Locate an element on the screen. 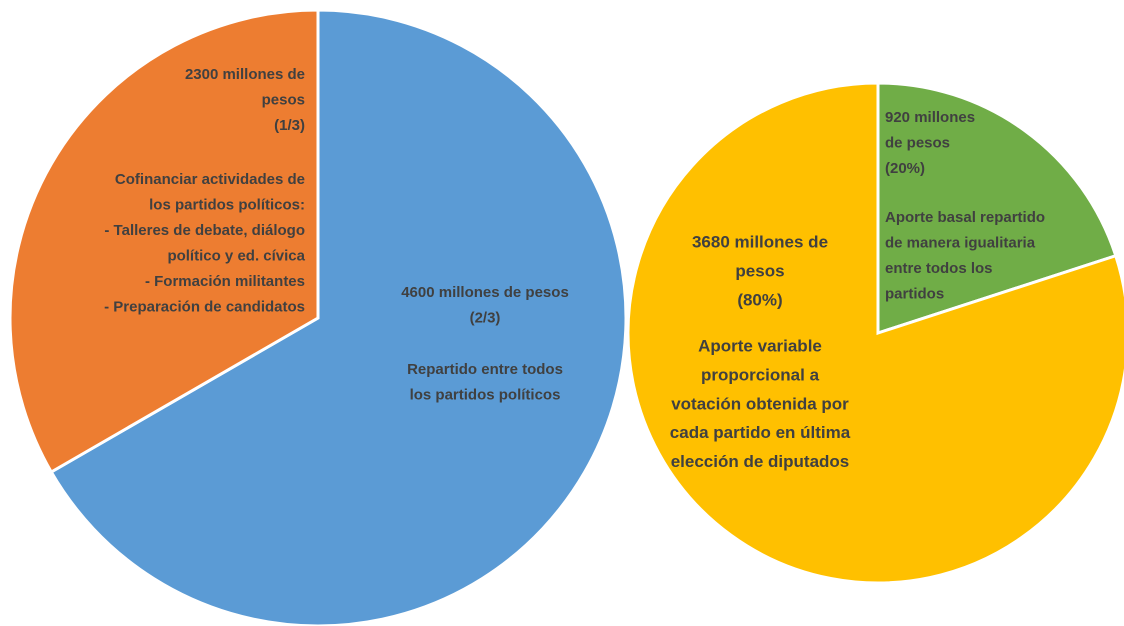 The image size is (1124, 626). slice-label: 3680 millones de is located at coordinates (760, 241).